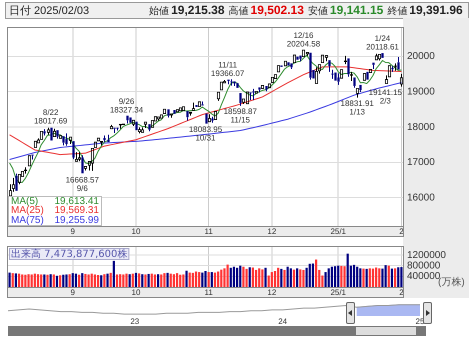 The height and width of the screenshot is (341, 474). I want to click on text: 安値 19,141.15, so click(346, 10).